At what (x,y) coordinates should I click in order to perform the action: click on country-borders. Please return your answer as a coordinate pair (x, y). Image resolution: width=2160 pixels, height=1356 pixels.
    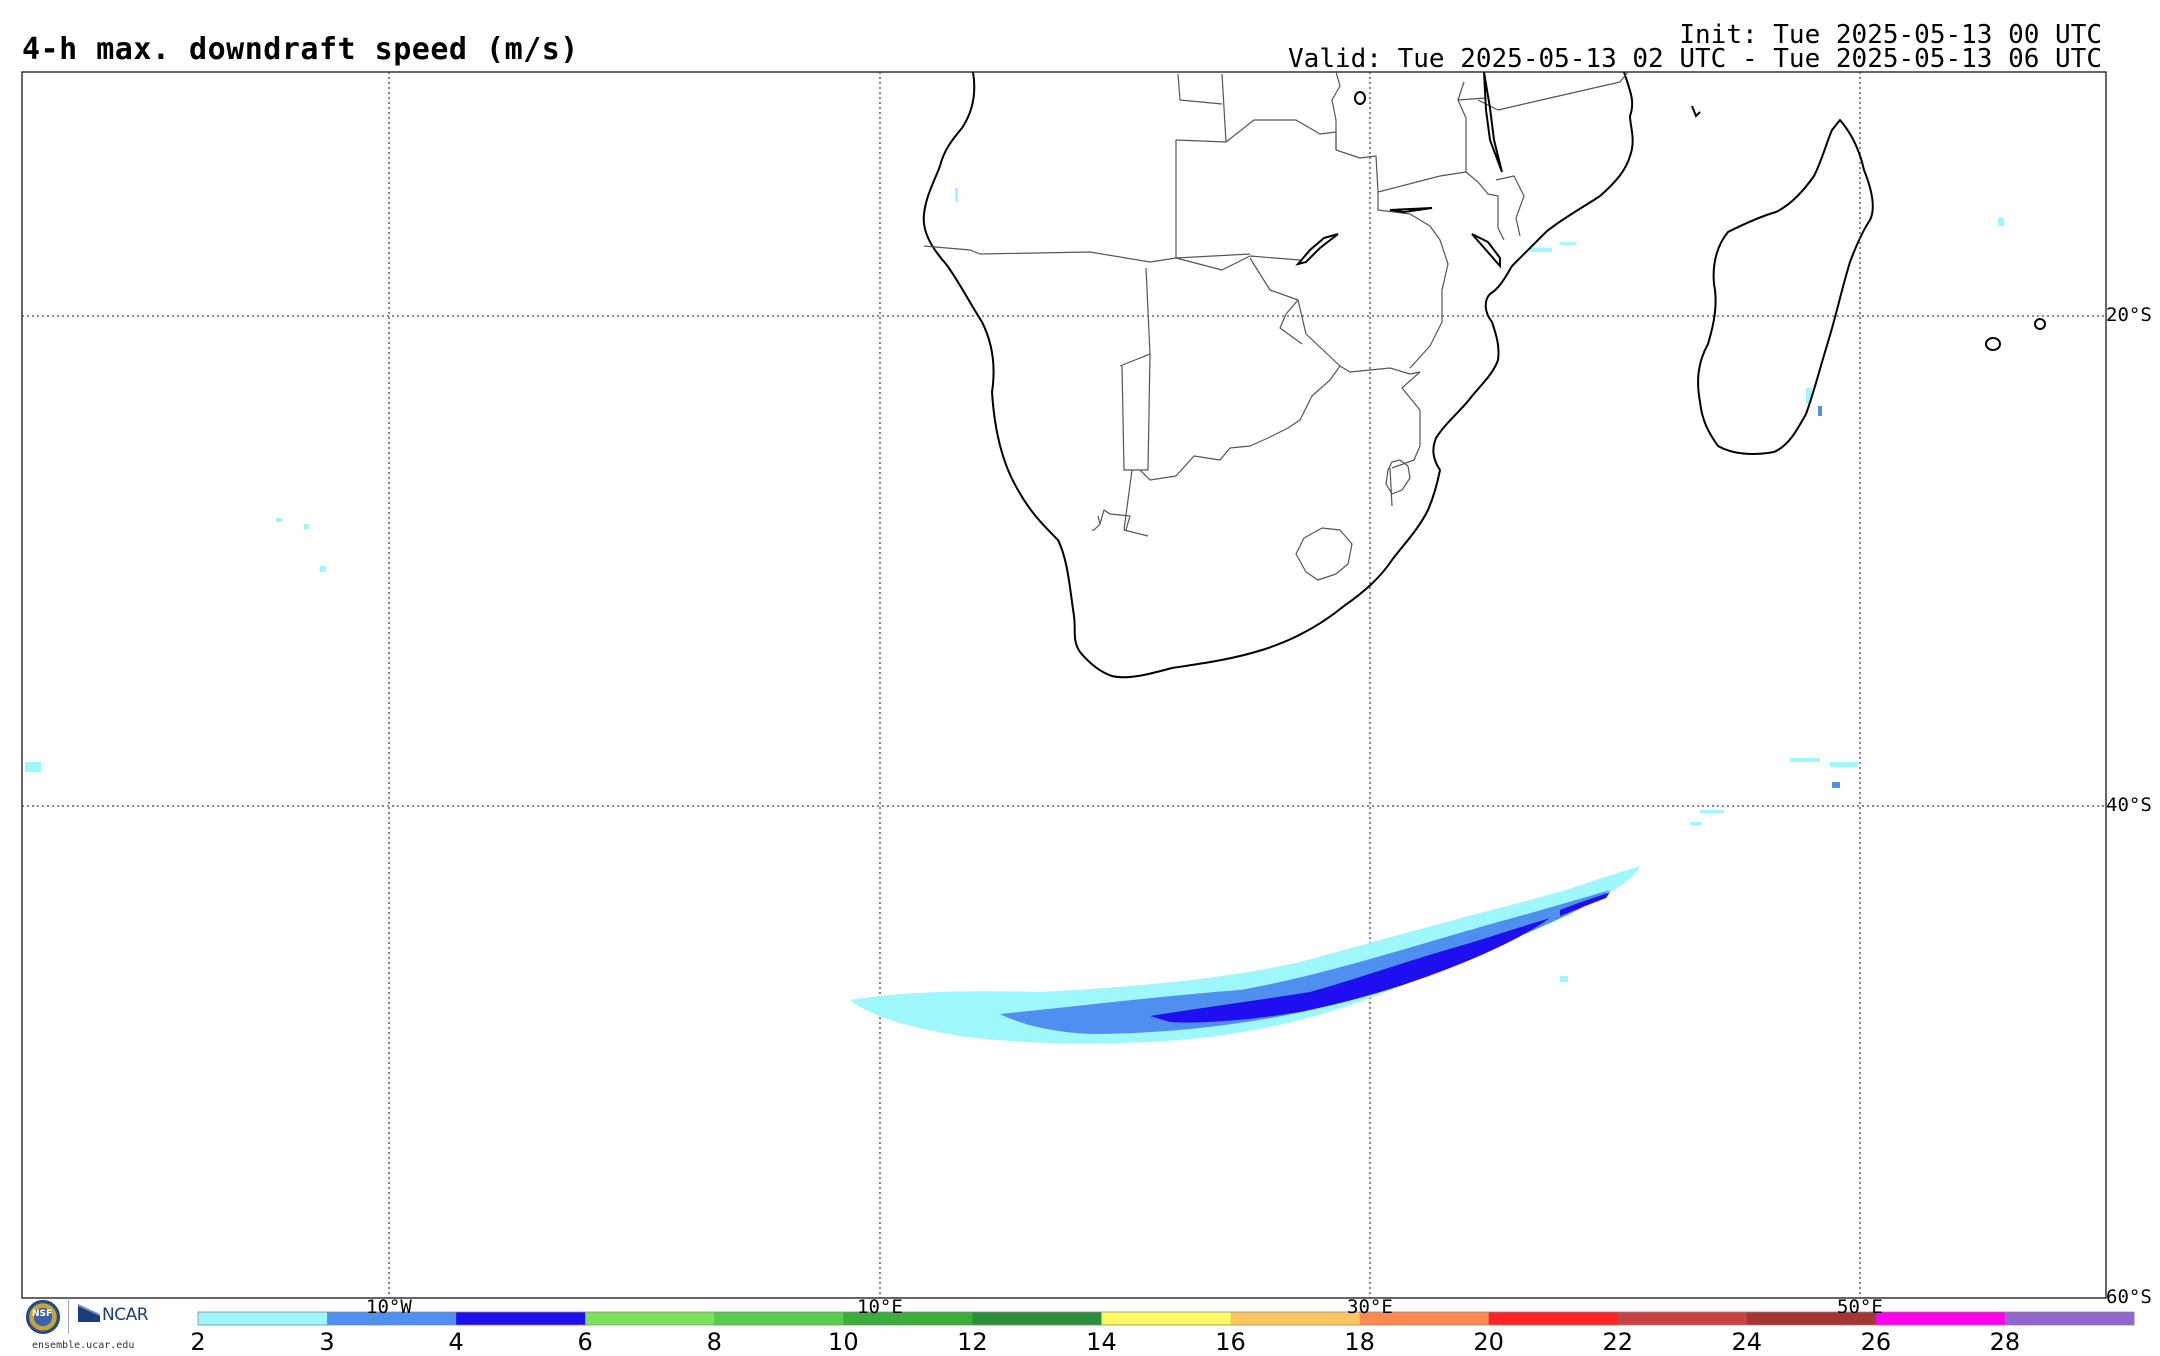
    Looking at the image, I should click on (1276, 326).